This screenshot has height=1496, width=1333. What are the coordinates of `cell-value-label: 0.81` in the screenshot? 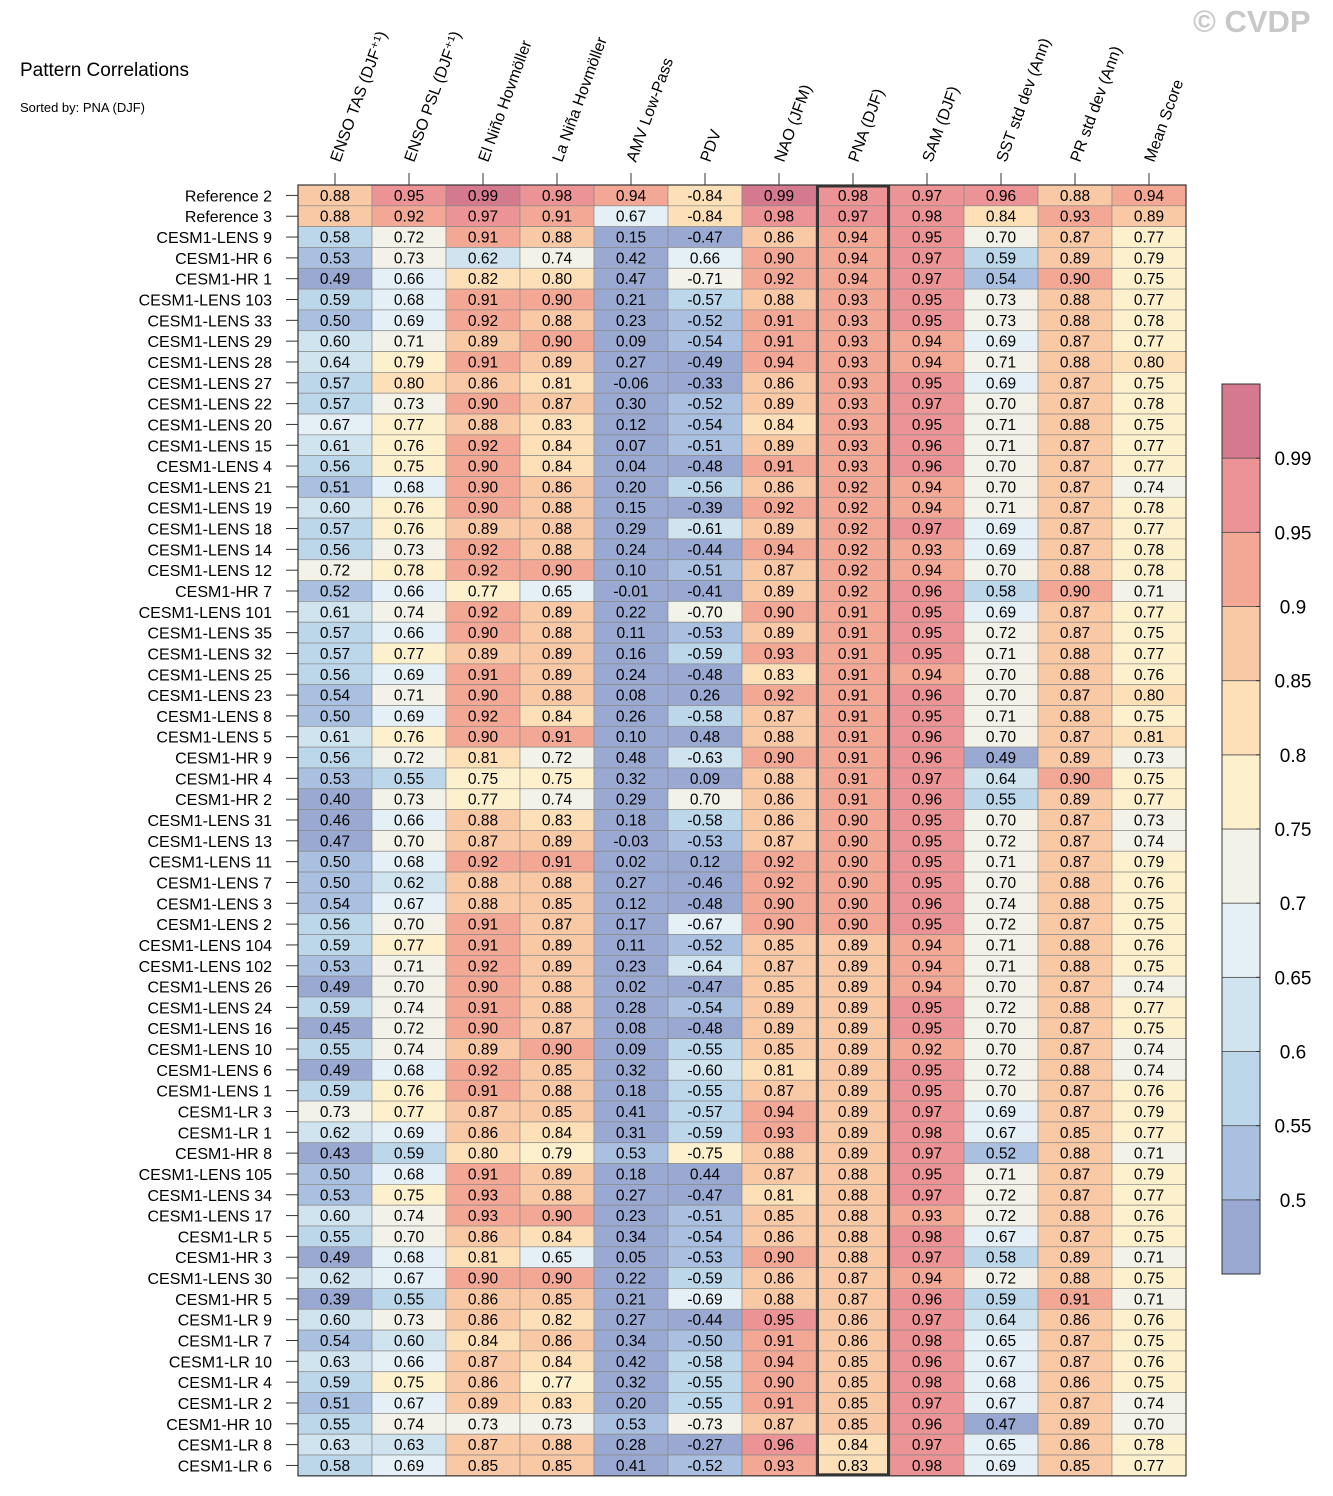 It's located at (557, 383).